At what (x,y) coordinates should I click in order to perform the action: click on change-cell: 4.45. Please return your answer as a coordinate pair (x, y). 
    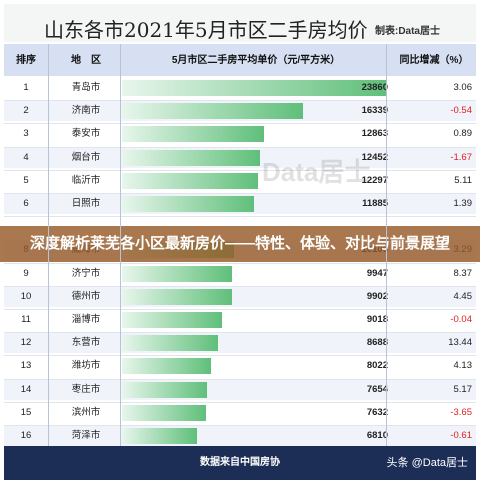
    Looking at the image, I should click on (463, 296).